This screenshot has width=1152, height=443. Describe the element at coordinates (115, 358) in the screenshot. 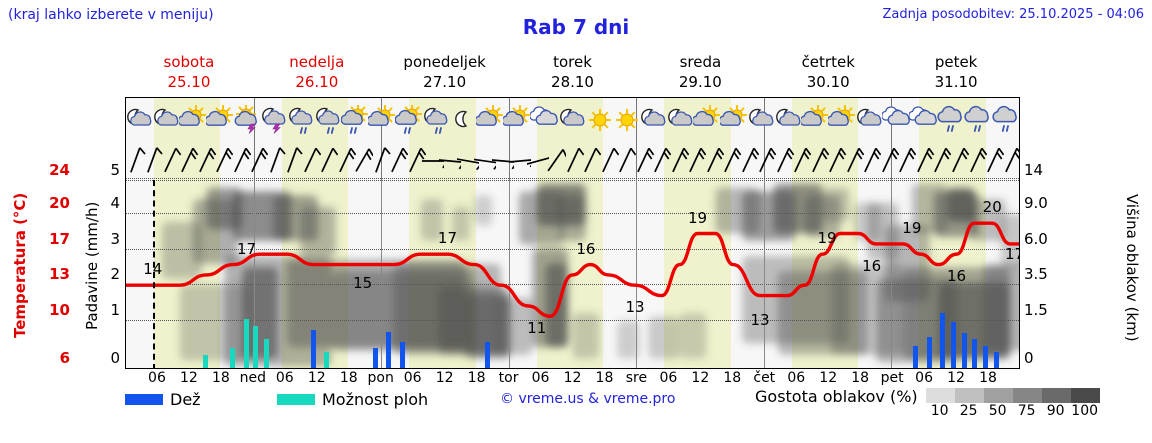

I see `precip-tick-0: 0` at that location.